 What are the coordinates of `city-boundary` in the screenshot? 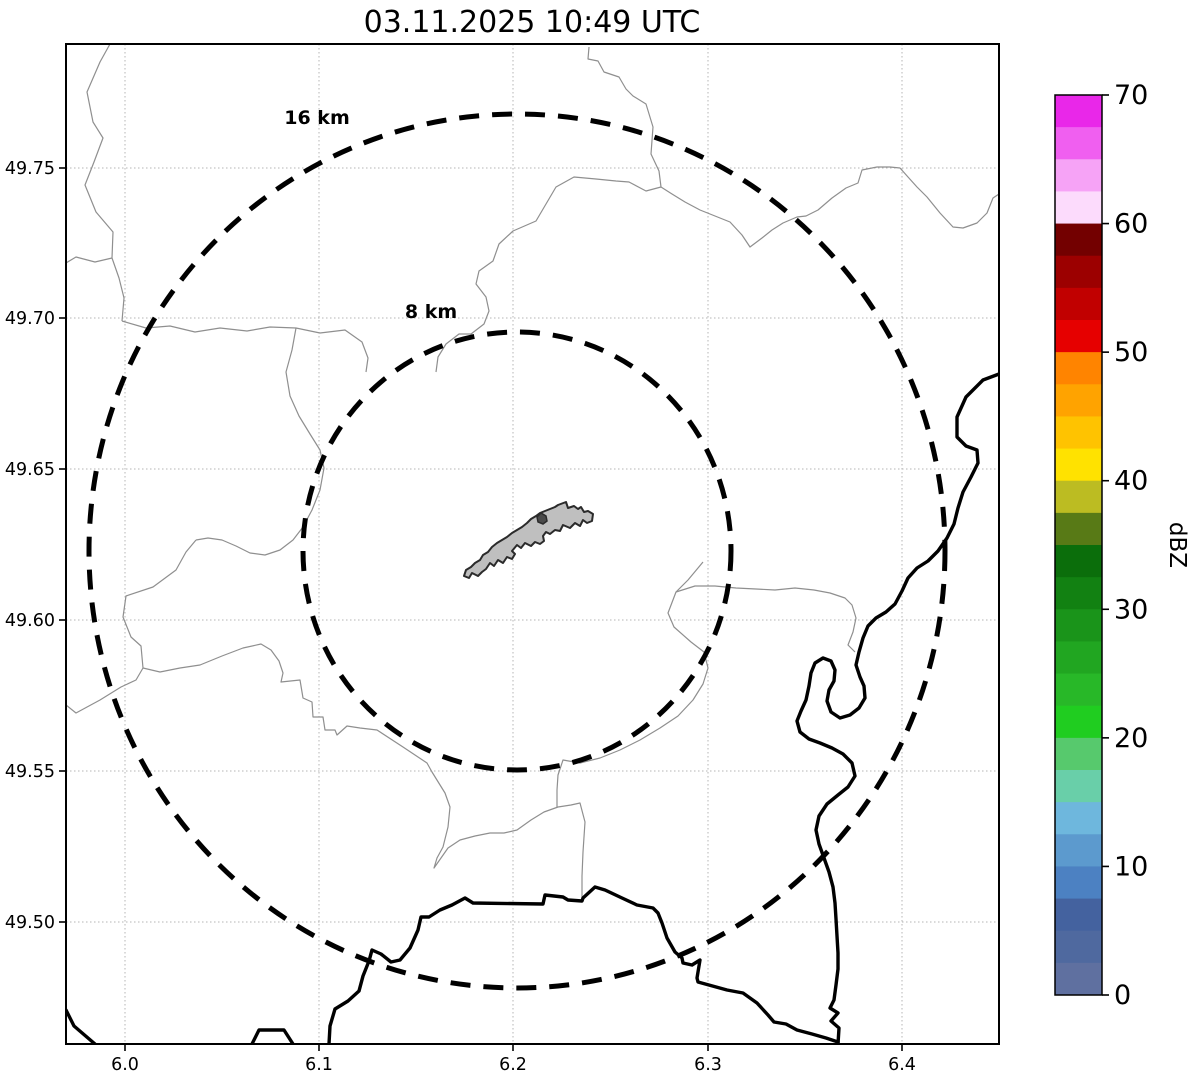 It's located at (528, 540).